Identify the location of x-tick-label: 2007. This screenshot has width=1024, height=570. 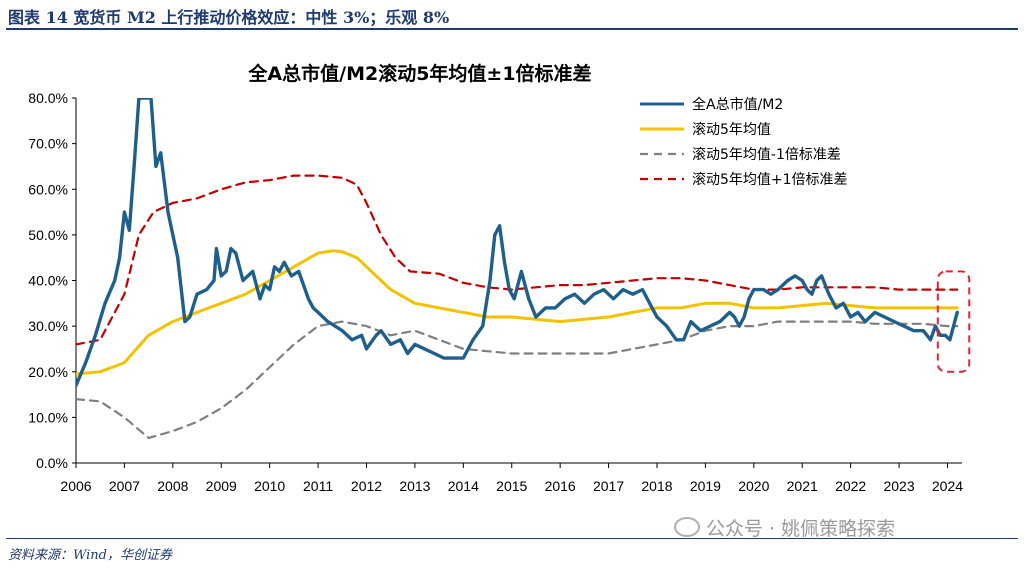
(124, 486).